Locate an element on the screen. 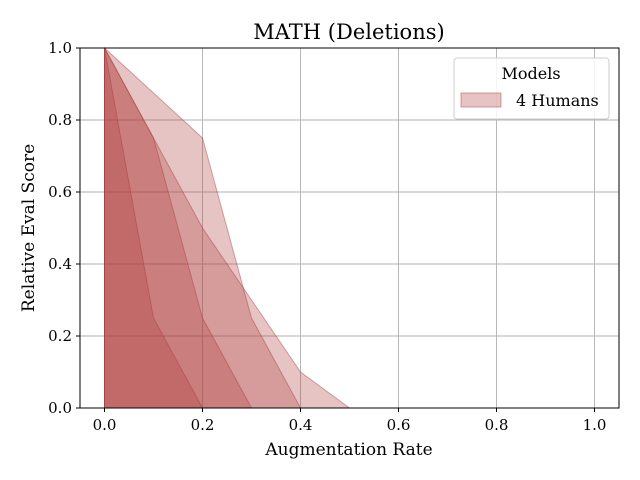 The width and height of the screenshot is (640, 480). legend-swatch is located at coordinates (481, 100).